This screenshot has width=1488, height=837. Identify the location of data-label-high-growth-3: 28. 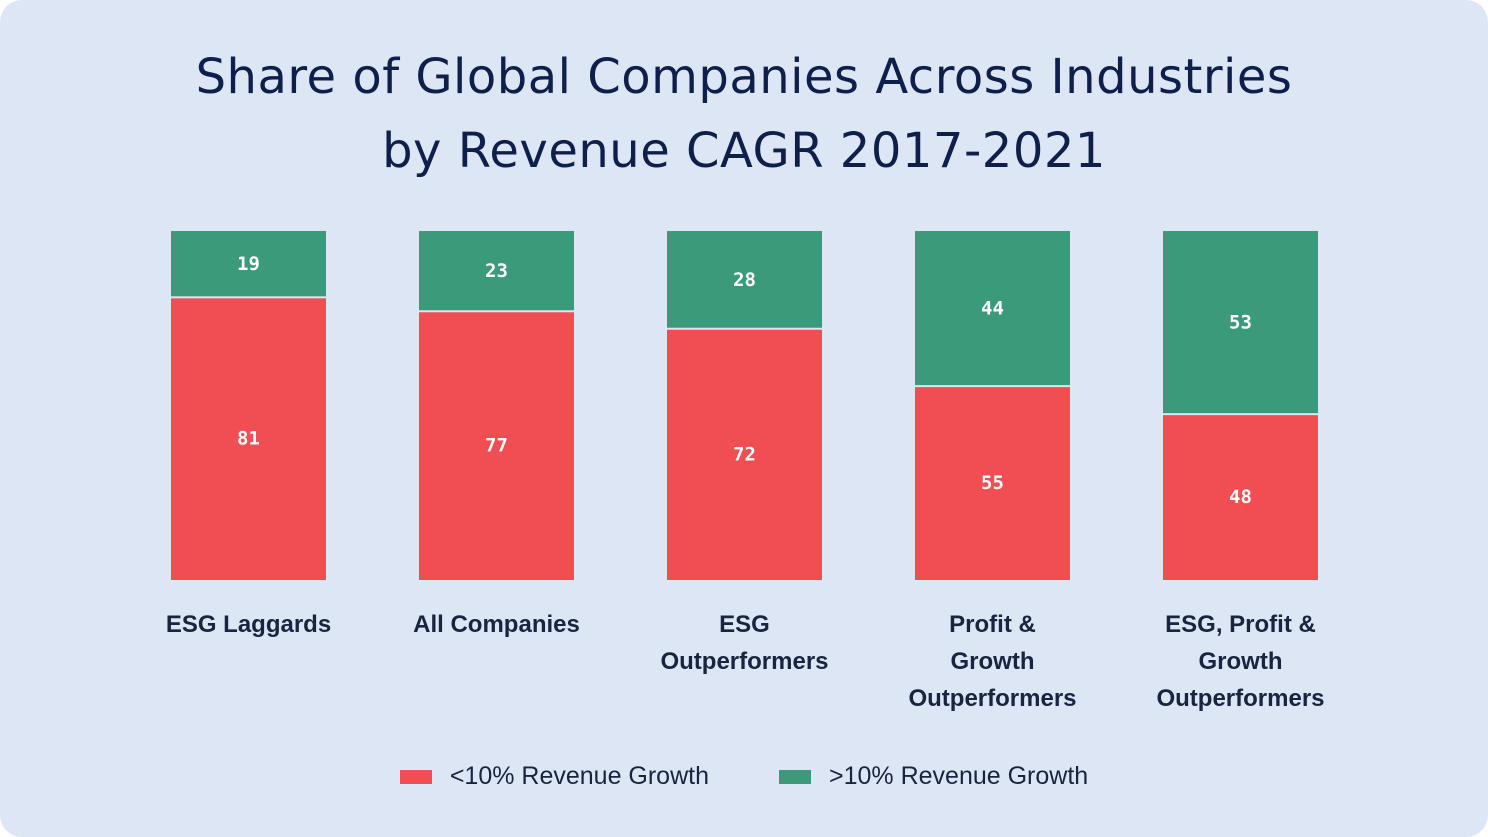
(744, 280).